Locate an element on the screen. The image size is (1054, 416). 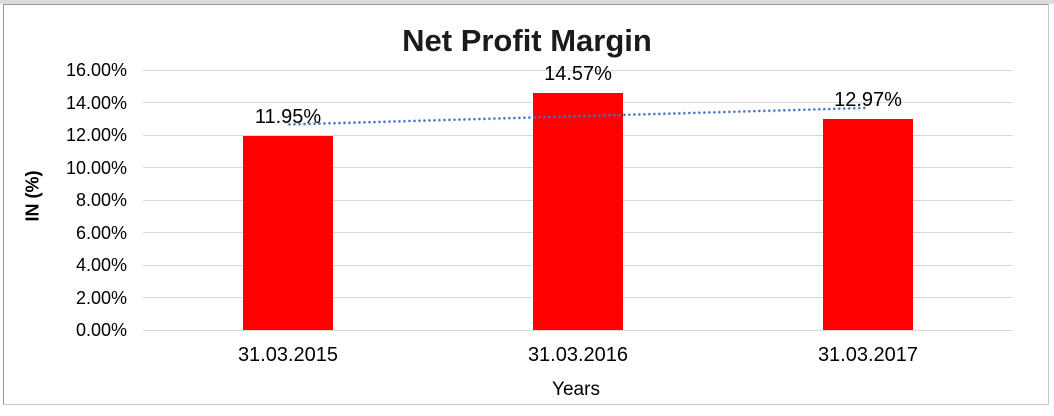
x-category-label: 31.03.2017 is located at coordinates (868, 355).